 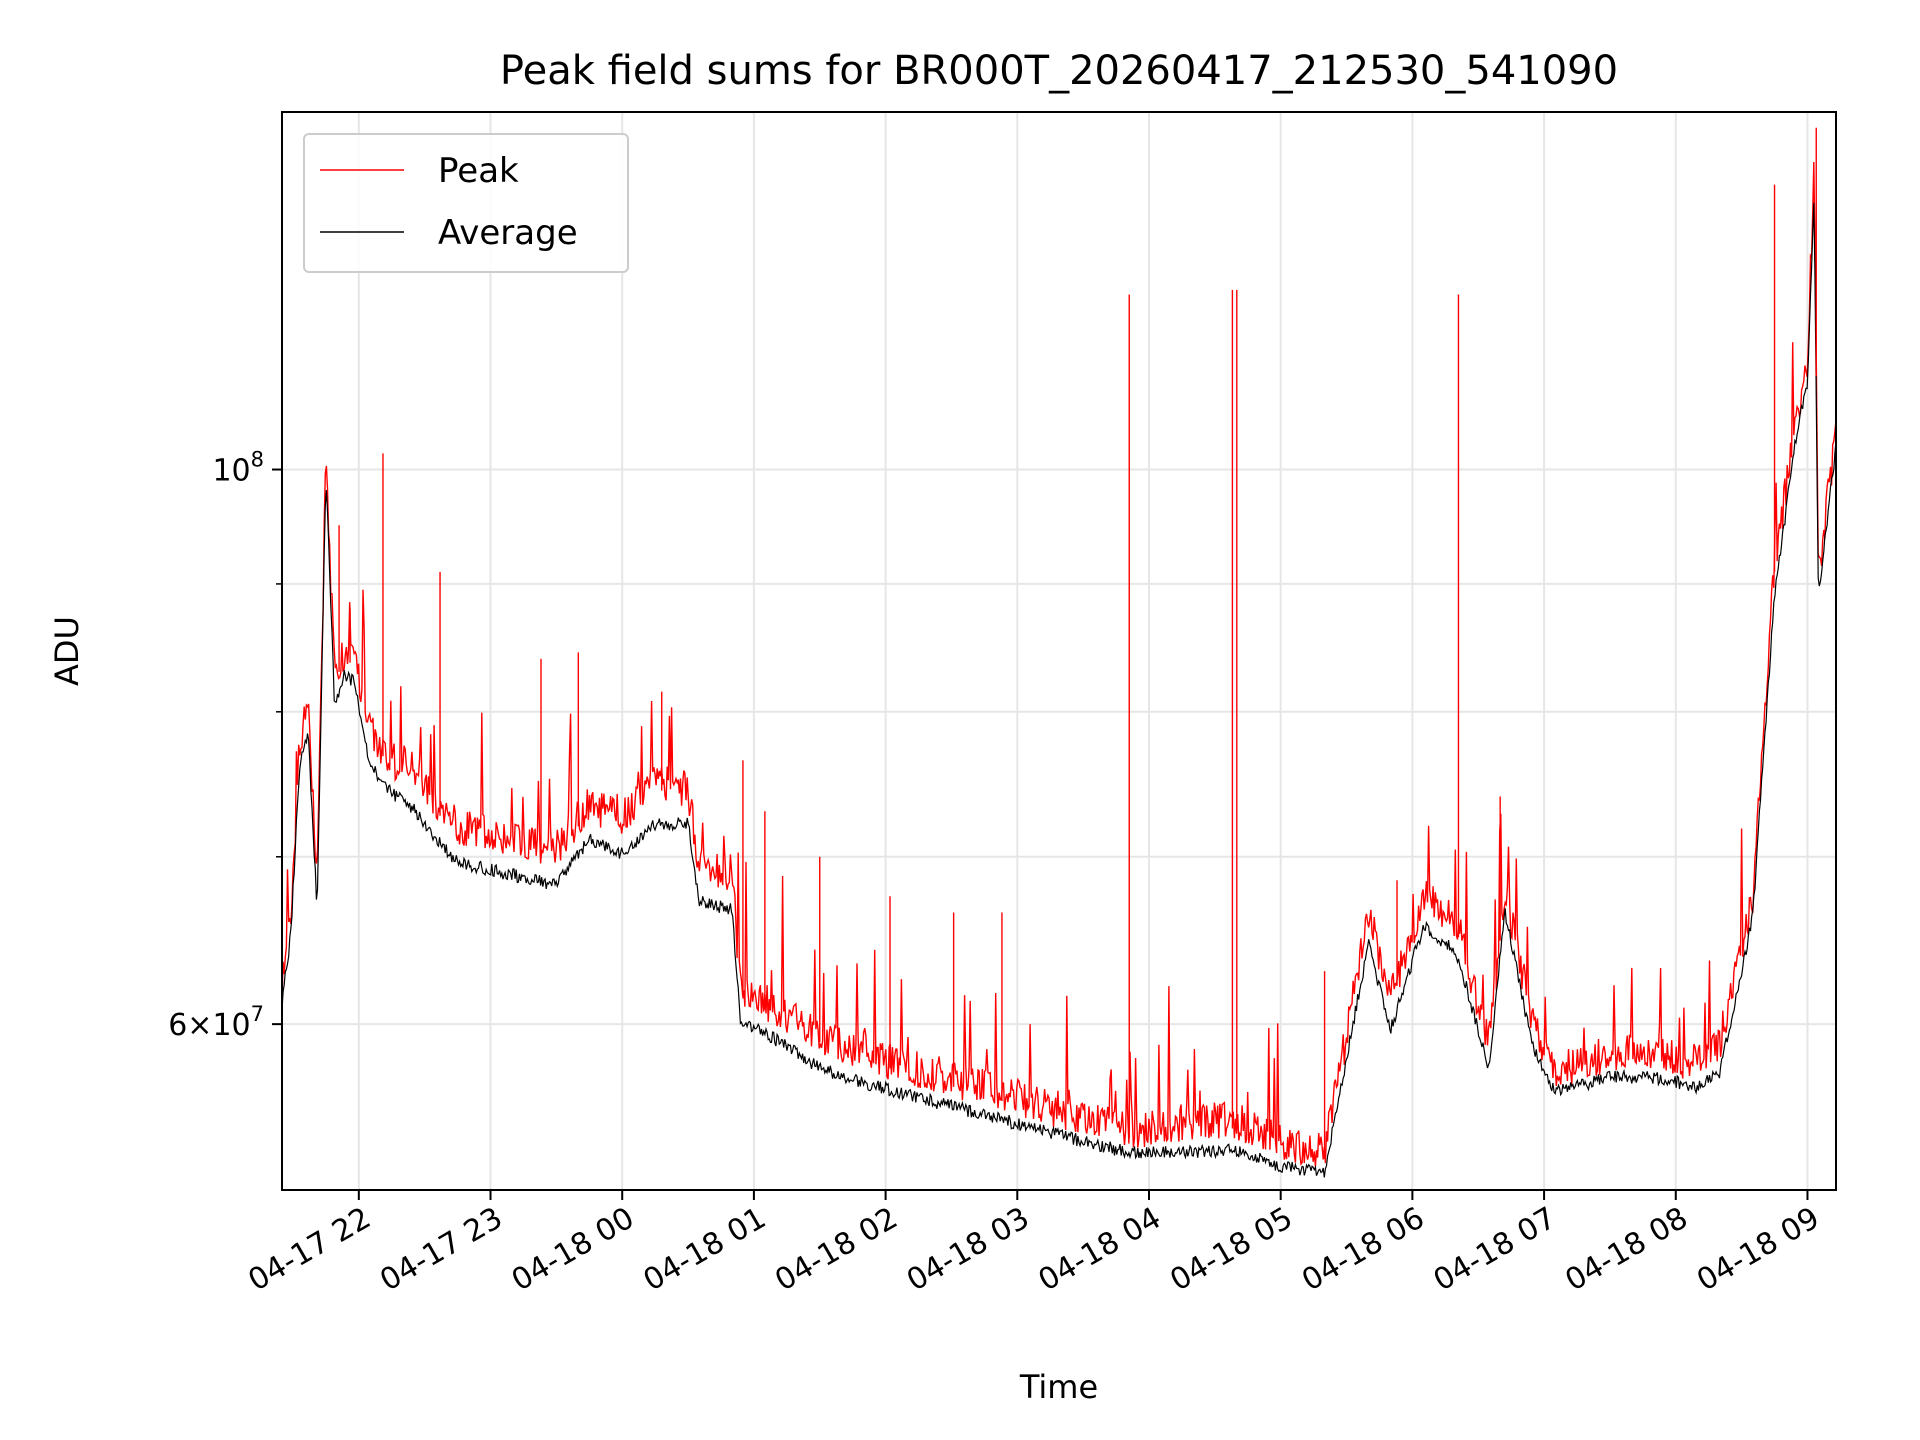 What do you see at coordinates (67, 651) in the screenshot?
I see `y-axis-title: ADU` at bounding box center [67, 651].